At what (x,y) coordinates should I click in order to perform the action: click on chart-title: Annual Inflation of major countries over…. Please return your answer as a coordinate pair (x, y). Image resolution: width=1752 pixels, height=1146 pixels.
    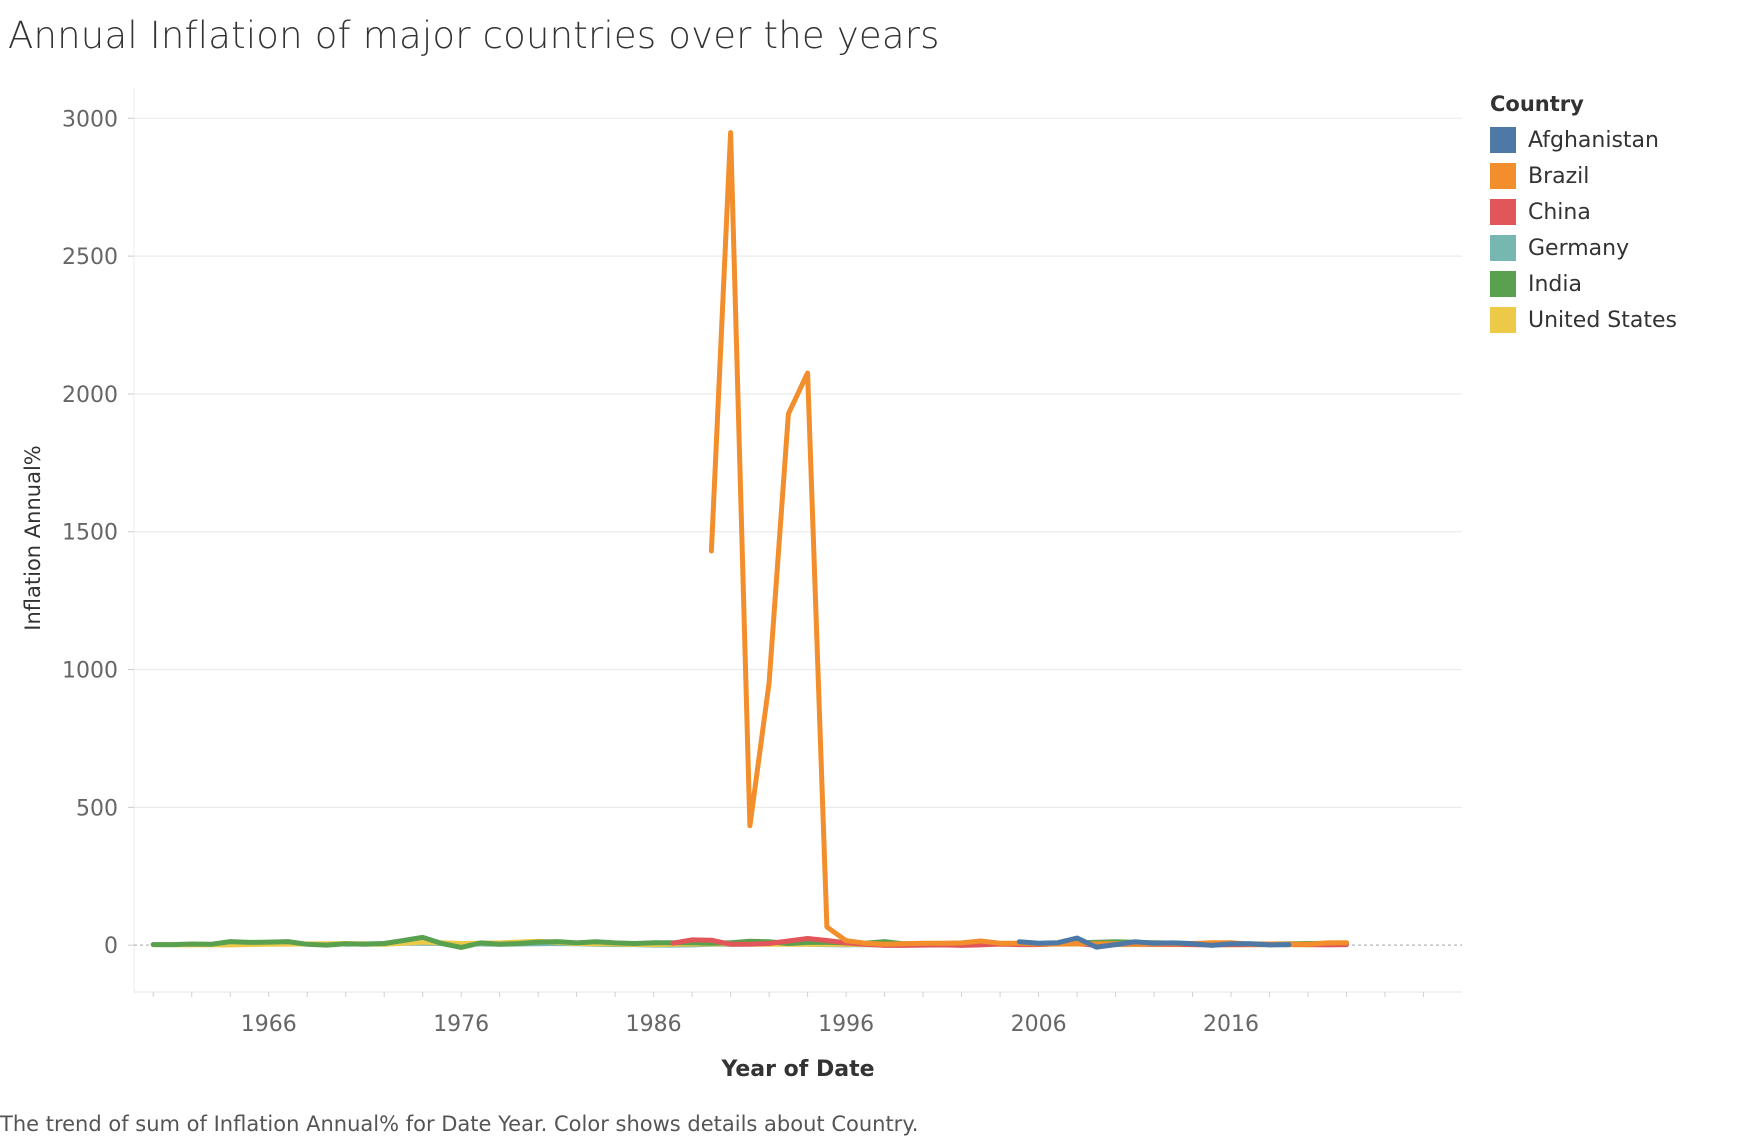
    Looking at the image, I should click on (474, 35).